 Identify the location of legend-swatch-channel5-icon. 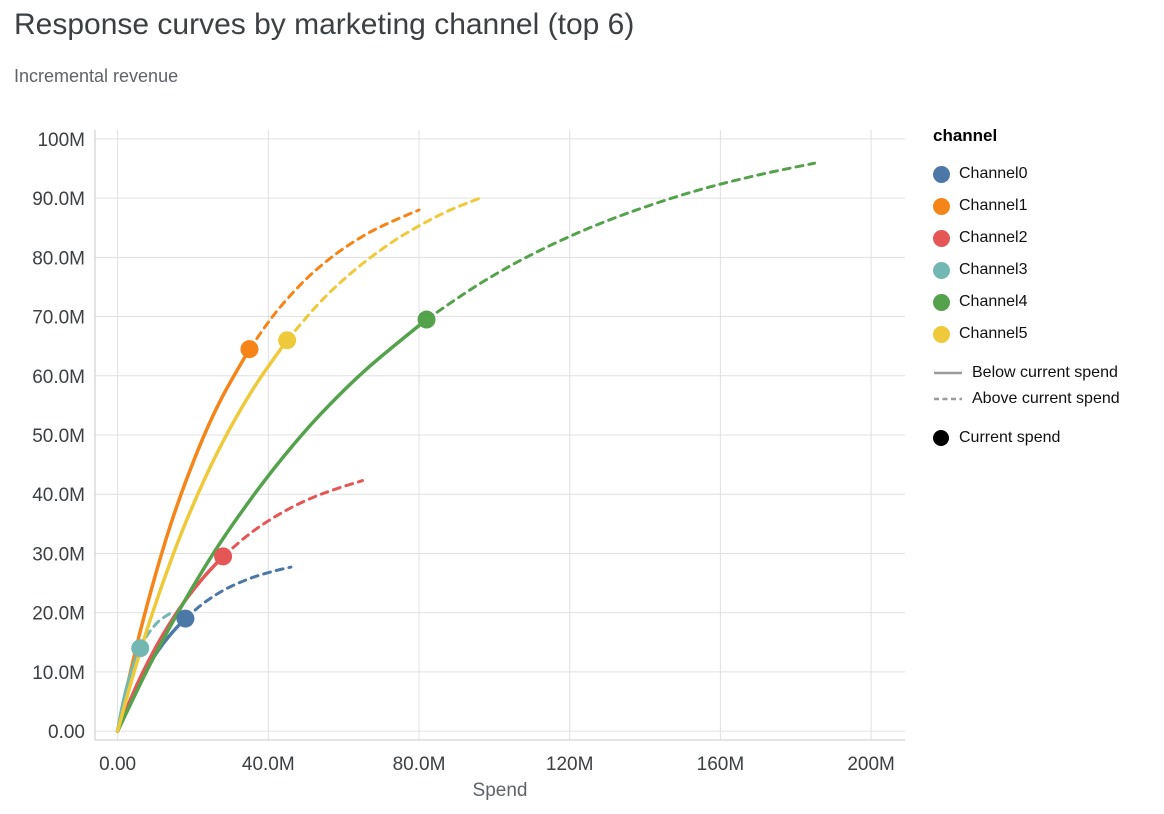
(941, 334).